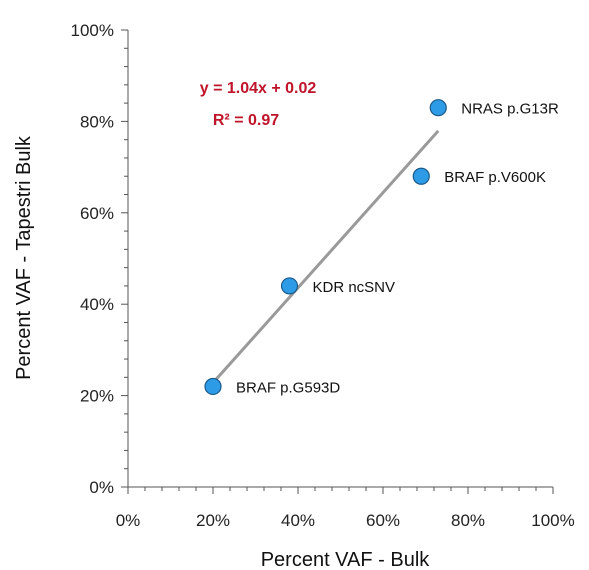  Describe the element at coordinates (354, 287) in the screenshot. I see `point-label: KDR ncSNV` at that location.